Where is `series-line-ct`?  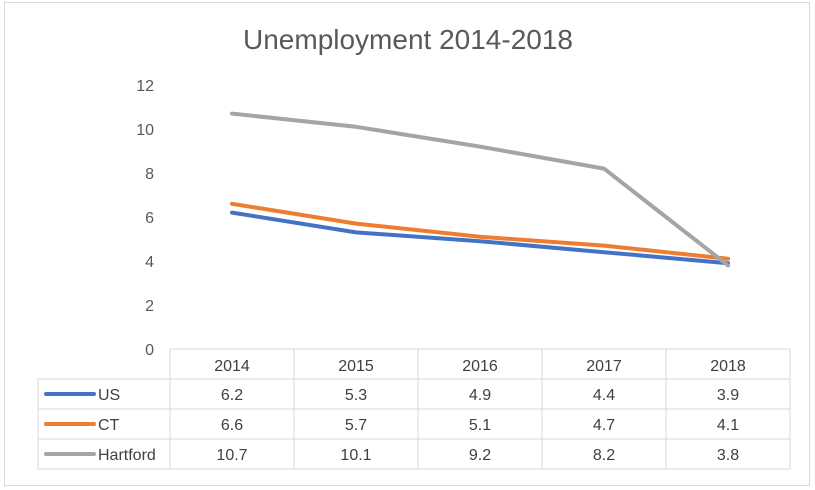 series-line-ct is located at coordinates (480, 231).